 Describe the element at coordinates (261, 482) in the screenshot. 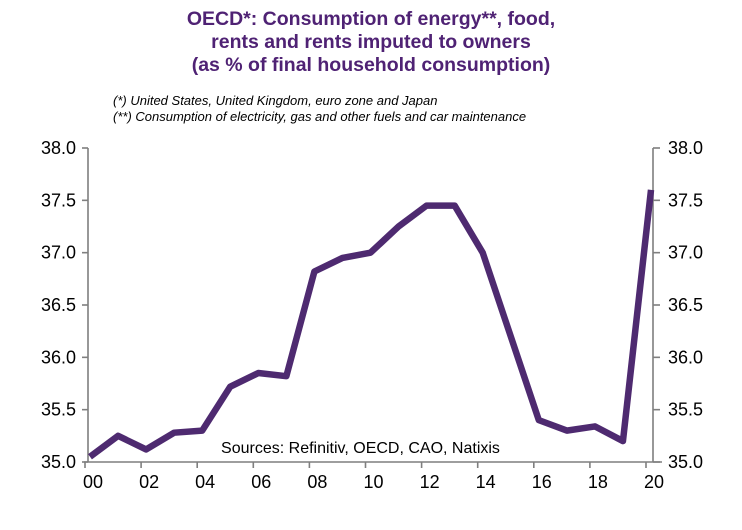

I see `x-axis-label: 06` at that location.